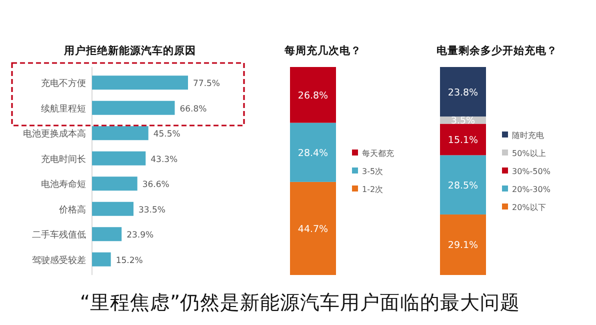 This screenshot has width=596, height=325. I want to click on data-label: 36.6%, so click(156, 185).